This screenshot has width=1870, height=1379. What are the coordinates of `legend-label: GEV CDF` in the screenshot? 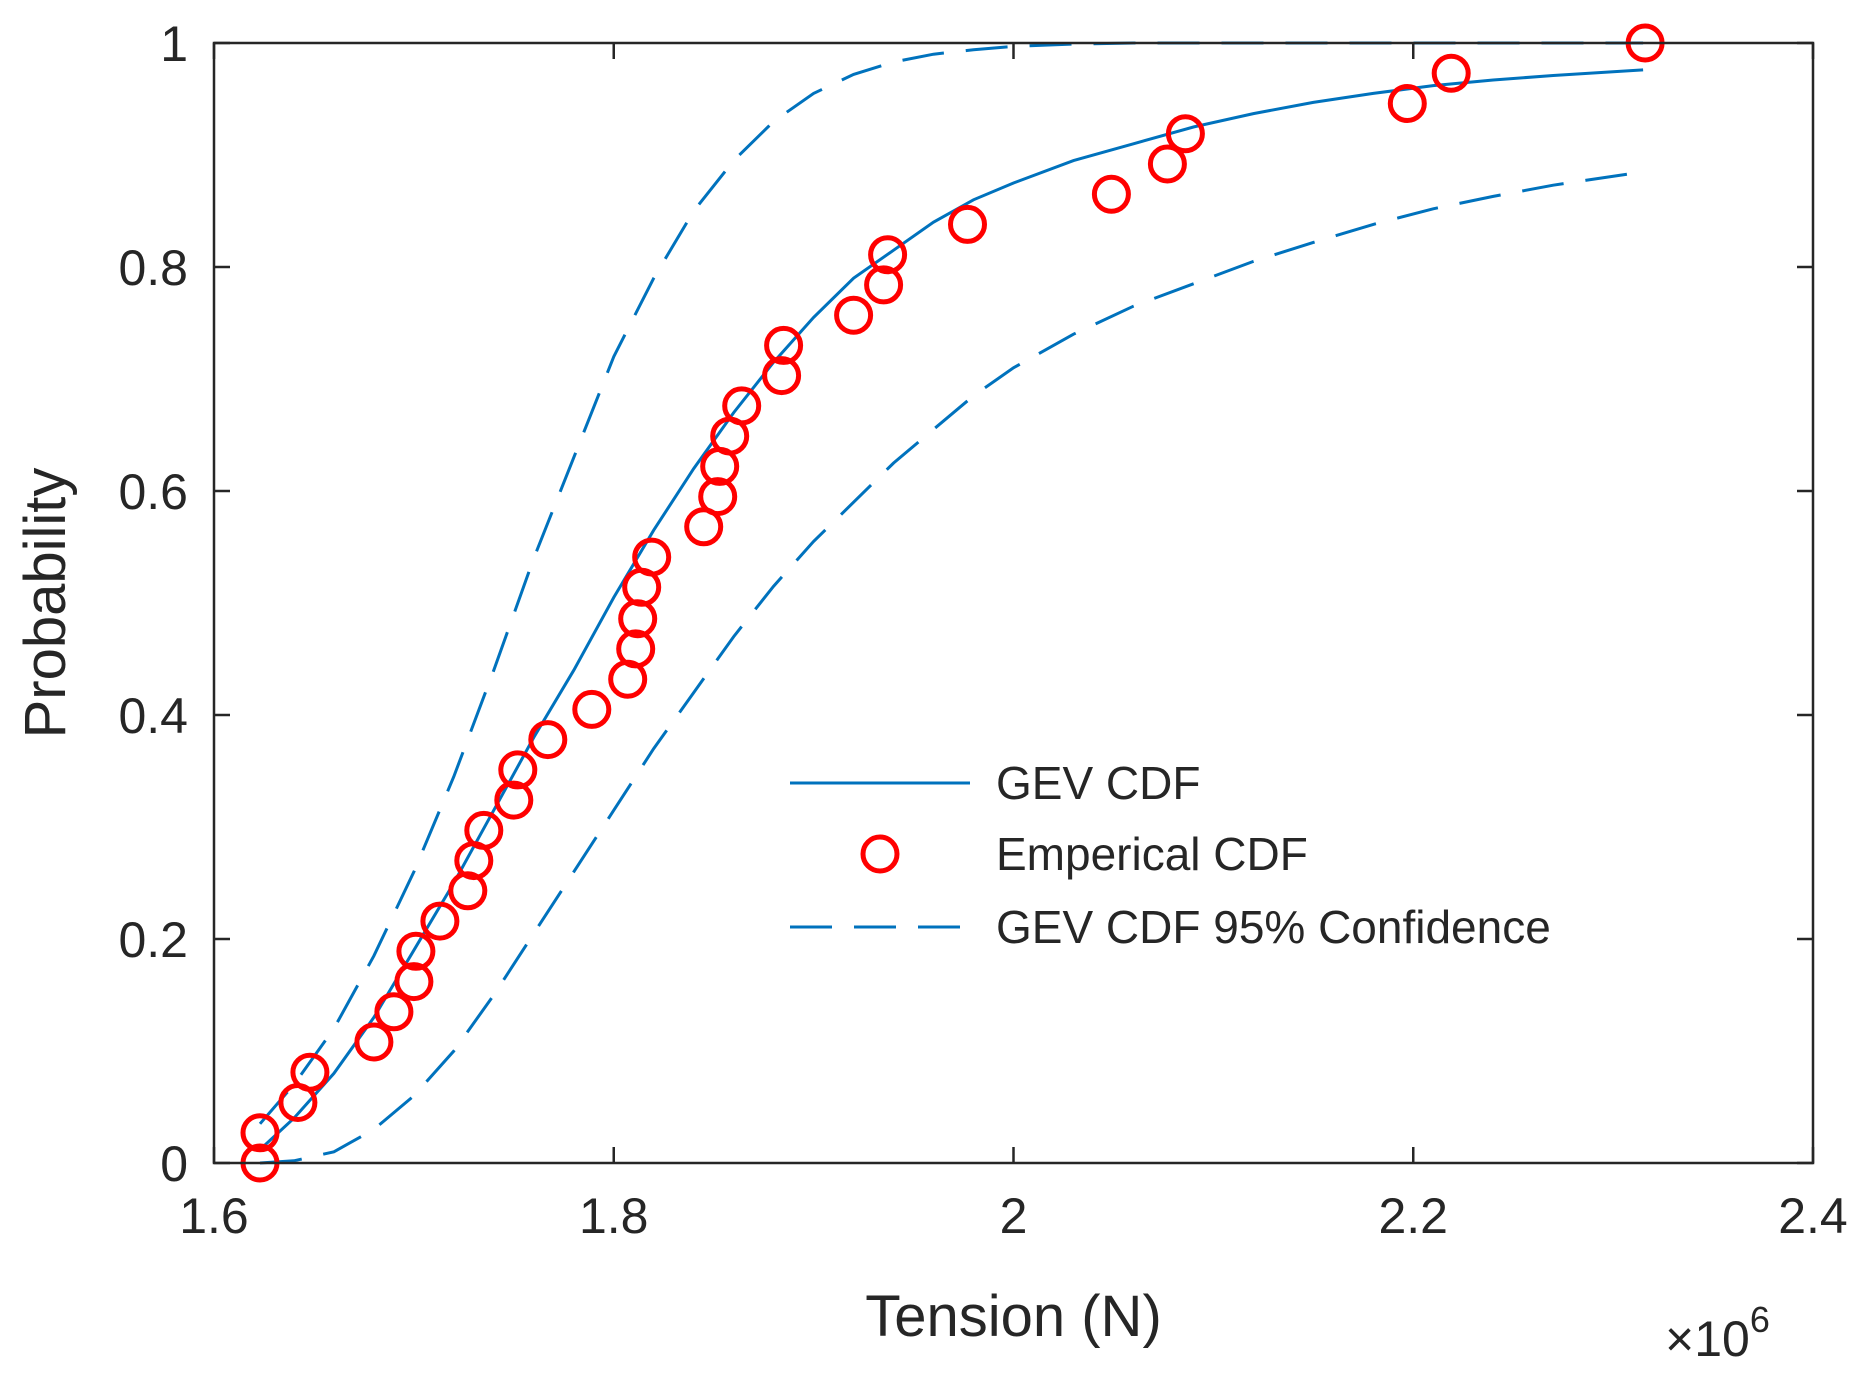 It's located at (1098, 783).